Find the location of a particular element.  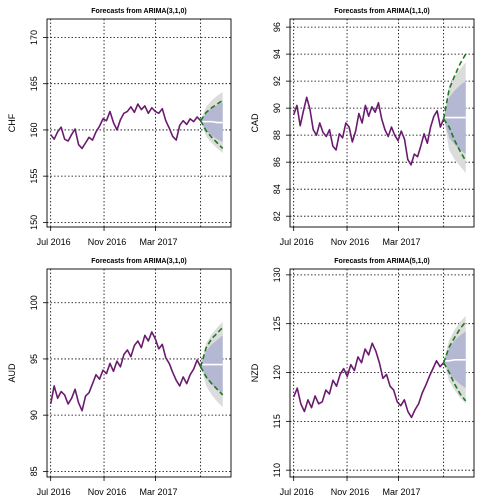

y-axis-label: AUD is located at coordinates (12, 373).